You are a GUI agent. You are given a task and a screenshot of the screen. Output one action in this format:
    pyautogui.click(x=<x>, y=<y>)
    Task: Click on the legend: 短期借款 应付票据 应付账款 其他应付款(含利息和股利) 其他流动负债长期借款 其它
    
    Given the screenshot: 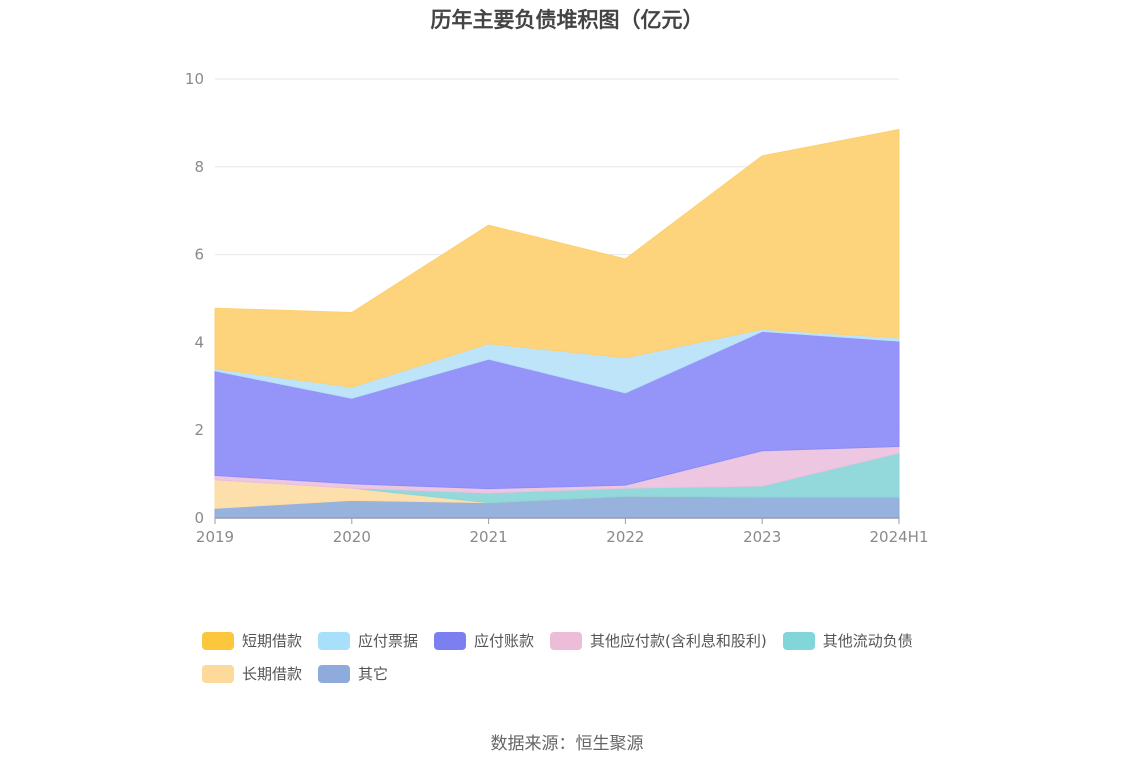 What is the action you would take?
    pyautogui.click(x=582, y=657)
    